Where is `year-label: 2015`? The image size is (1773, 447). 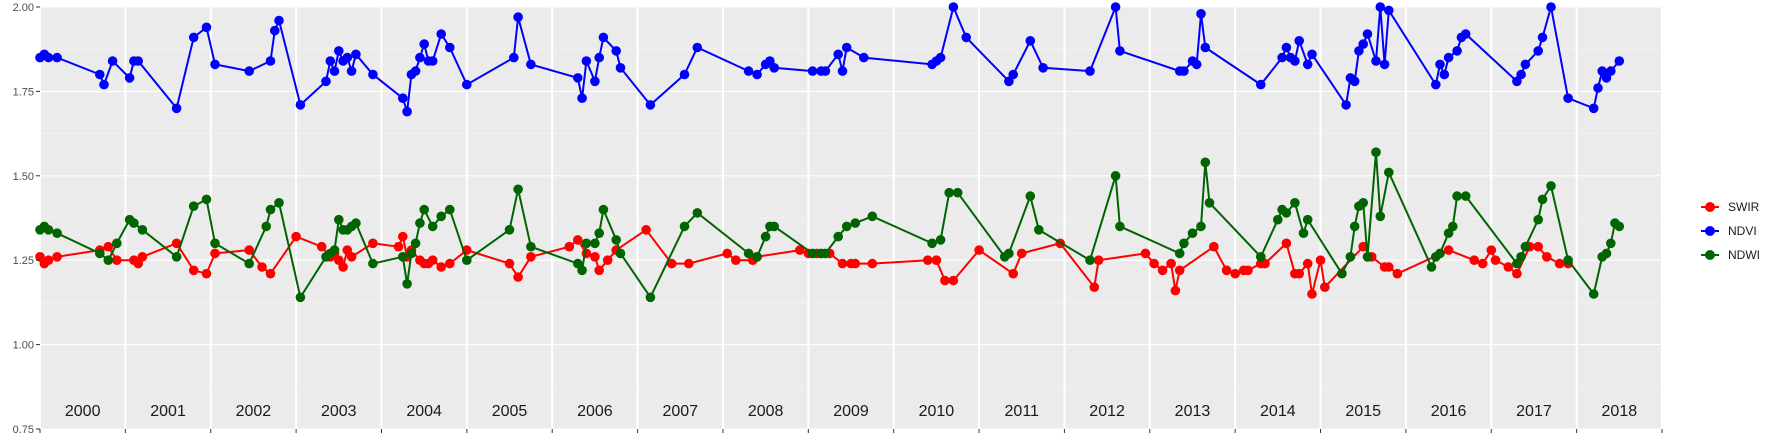 year-label: 2015 is located at coordinates (1363, 411).